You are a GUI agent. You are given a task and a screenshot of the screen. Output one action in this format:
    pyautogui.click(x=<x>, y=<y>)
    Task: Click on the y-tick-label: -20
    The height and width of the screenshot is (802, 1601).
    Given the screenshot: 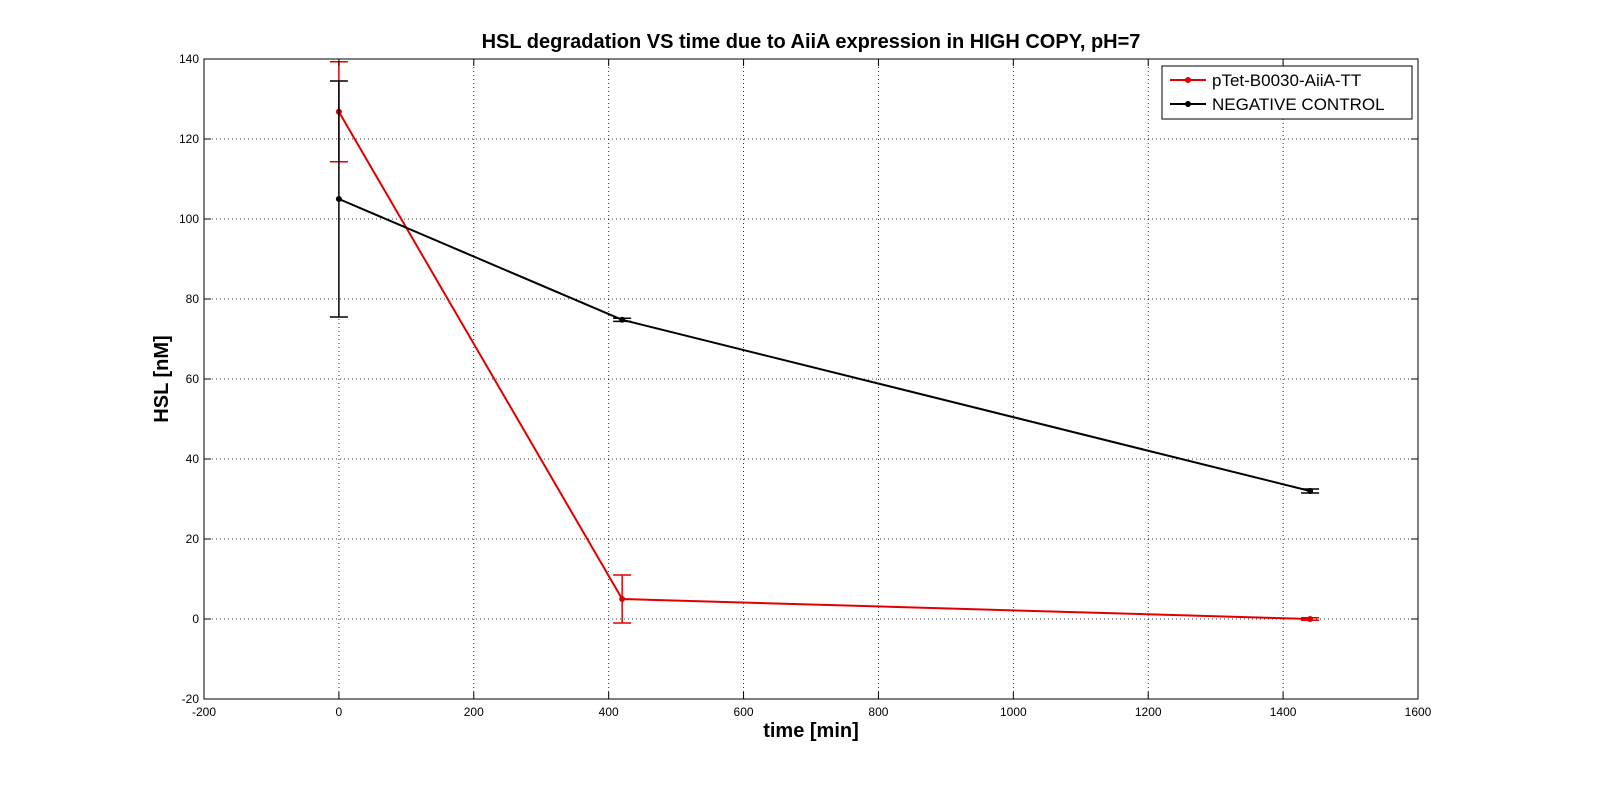 What is the action you would take?
    pyautogui.click(x=191, y=699)
    